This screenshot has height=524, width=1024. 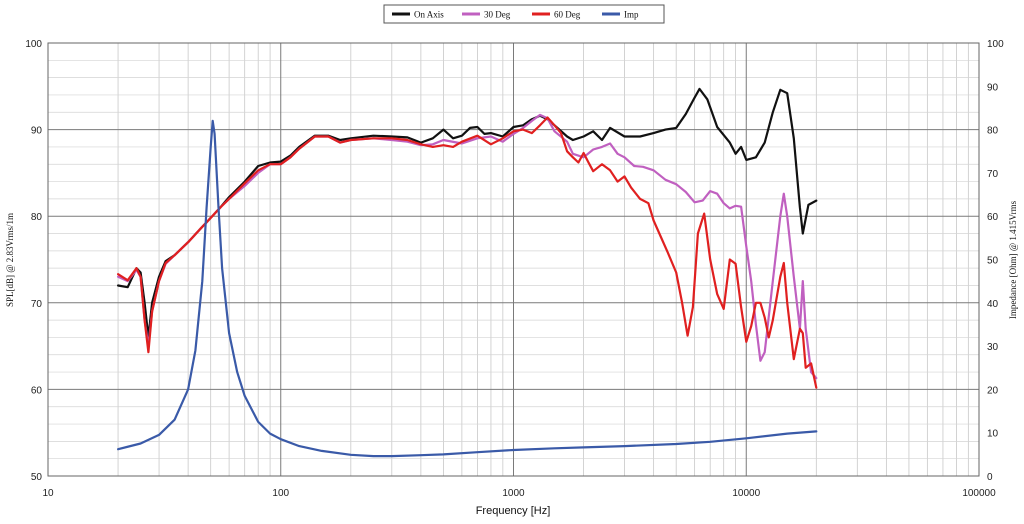 What do you see at coordinates (993, 304) in the screenshot?
I see `right-y-tick-label: 40` at bounding box center [993, 304].